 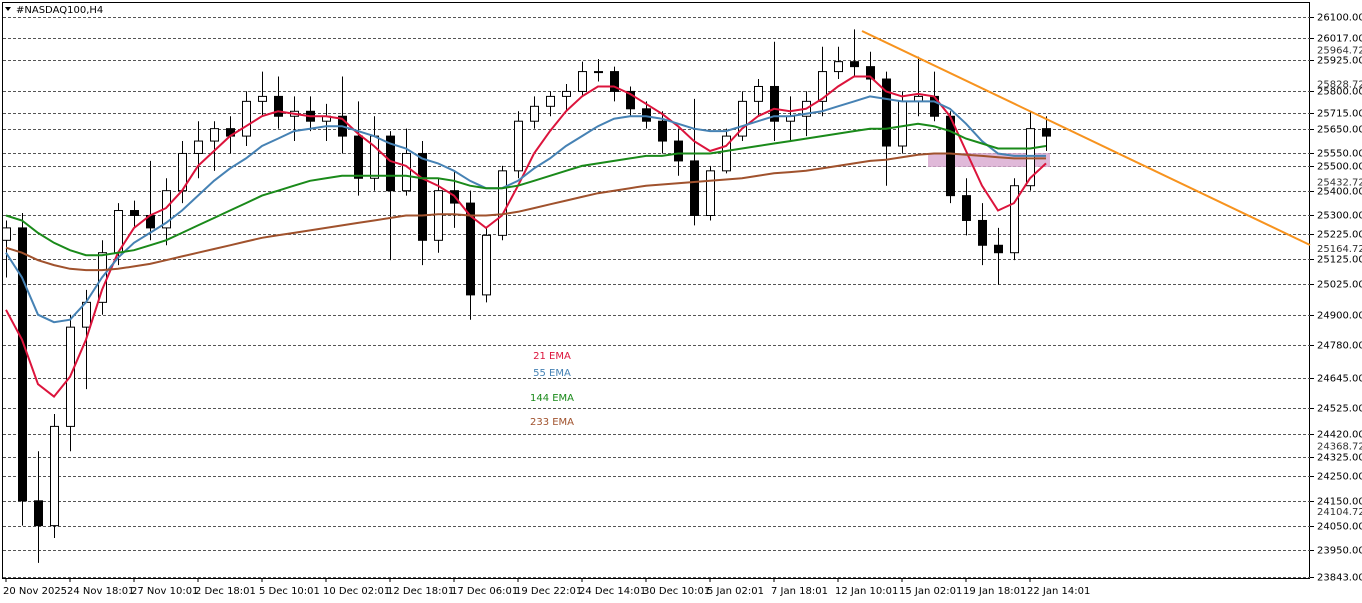 What do you see at coordinates (1339, 512) in the screenshot?
I see `price-marker-label: 24104.72` at bounding box center [1339, 512].